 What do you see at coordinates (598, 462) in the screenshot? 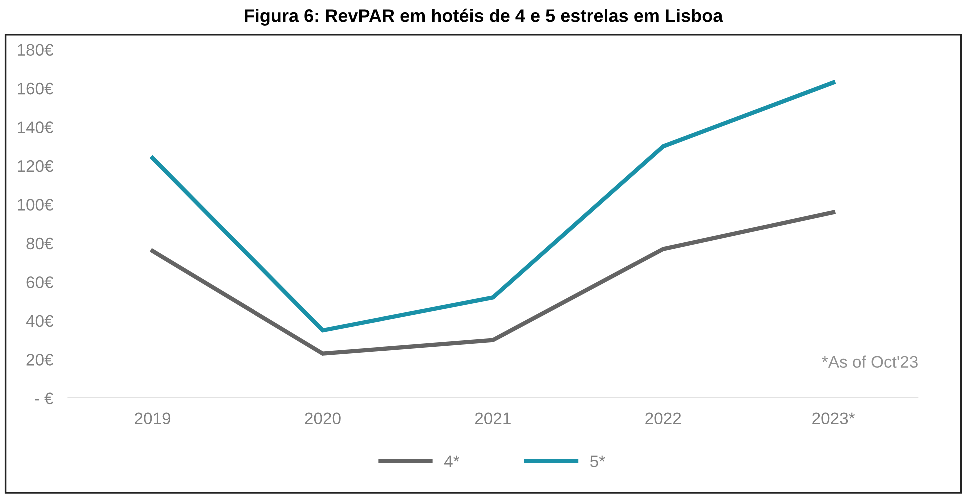
I see `legend-label: 5*` at bounding box center [598, 462].